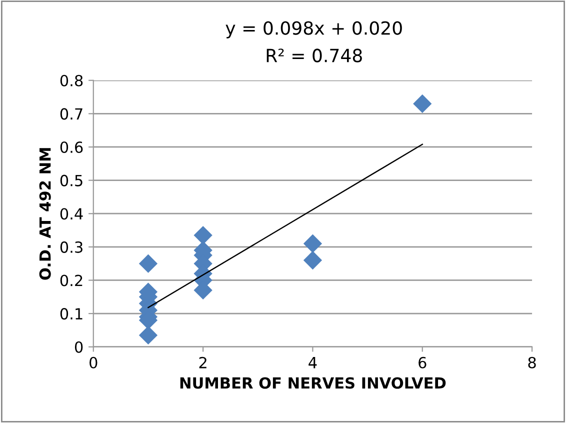  I want to click on y-tick-label: 0.7, so click(71, 114).